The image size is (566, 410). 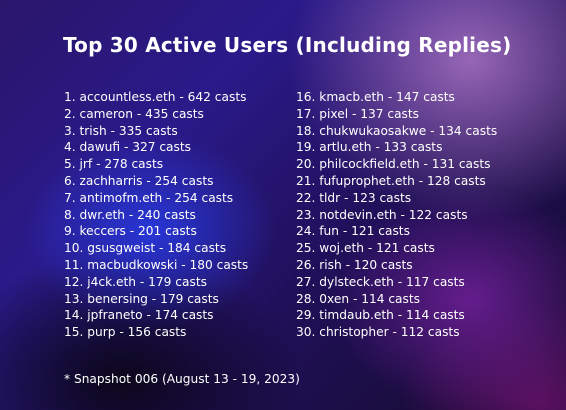 I want to click on list-item: 19. artlu.eth - 133 casts, so click(x=369, y=147).